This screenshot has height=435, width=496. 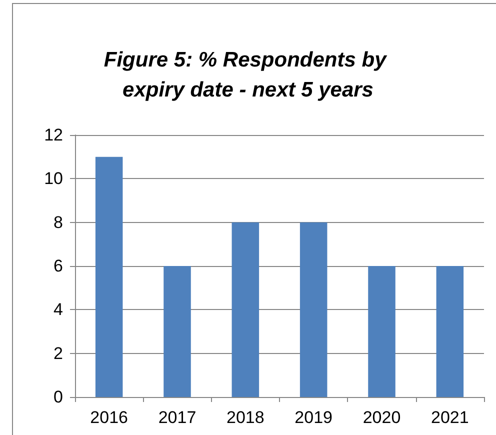 I want to click on x-tick-label: 2017, so click(x=177, y=417).